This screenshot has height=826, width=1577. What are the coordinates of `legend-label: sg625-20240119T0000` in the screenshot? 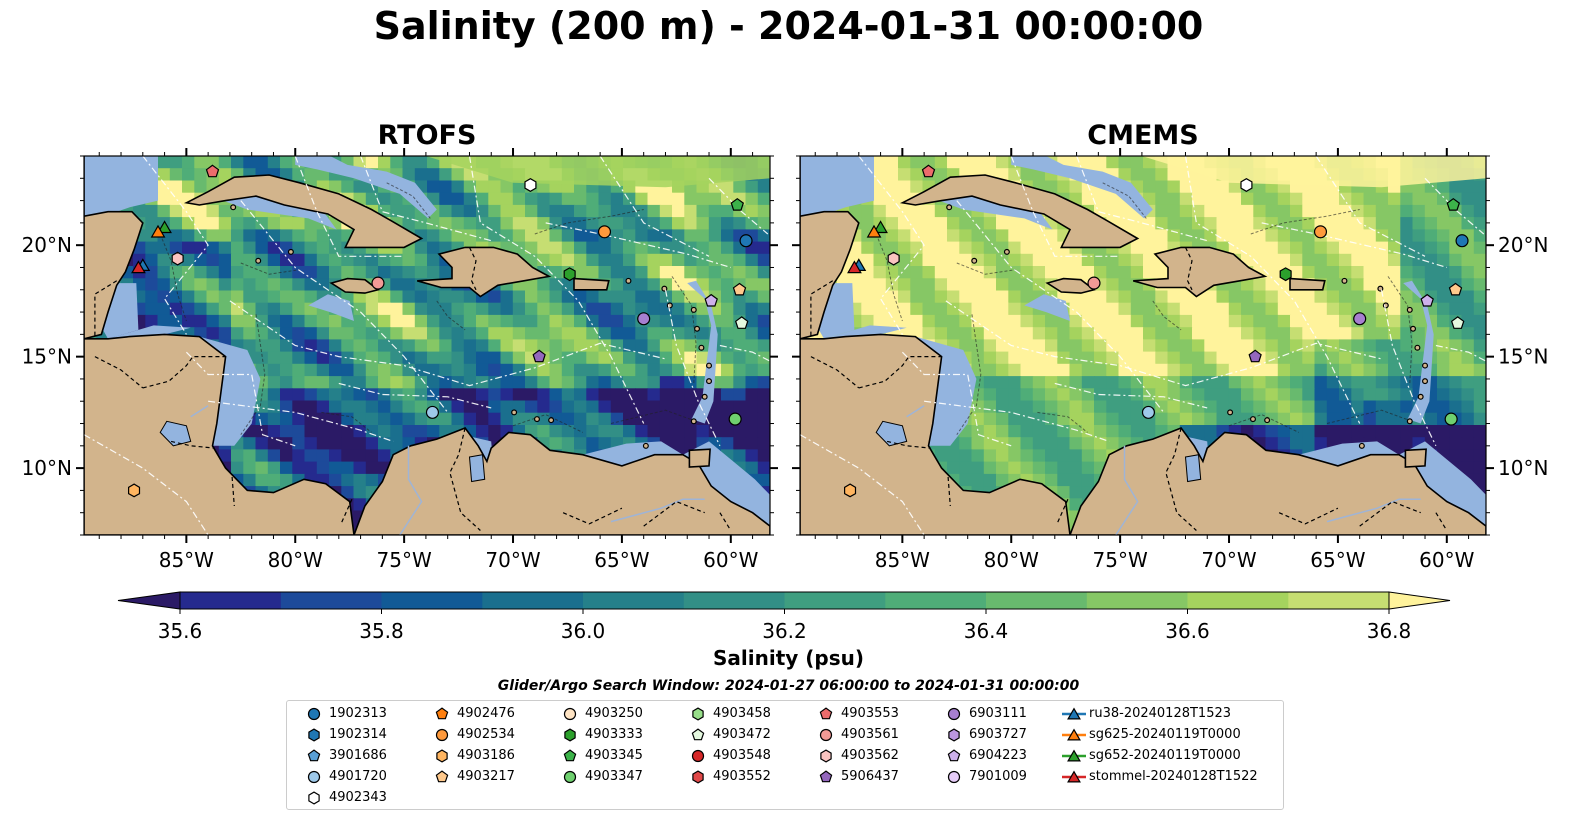 It's located at (1165, 734).